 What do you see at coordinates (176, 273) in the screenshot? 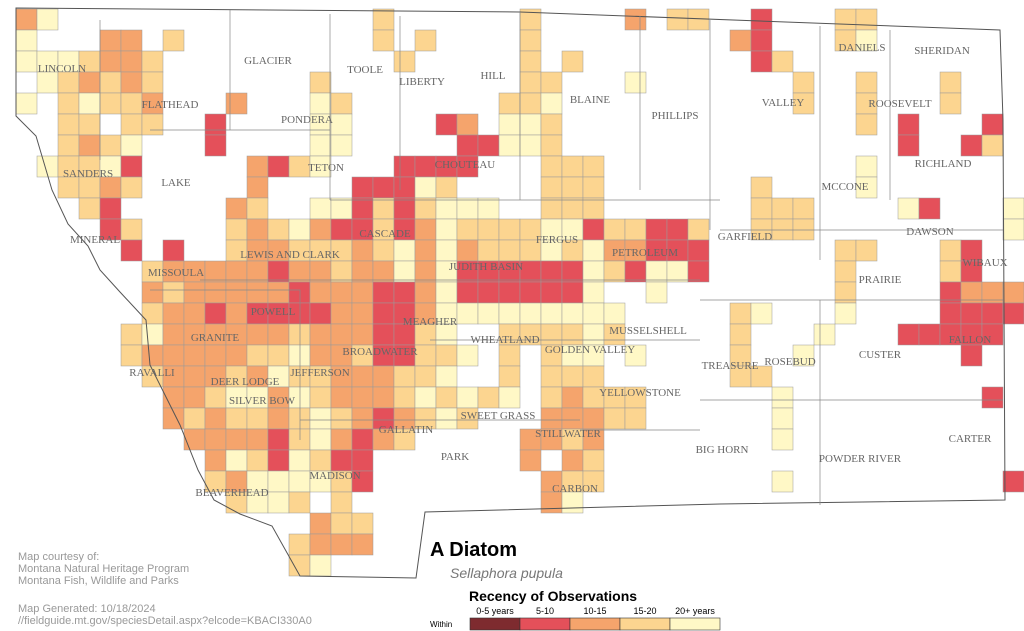
I see `county-label: MISSOULA` at bounding box center [176, 273].